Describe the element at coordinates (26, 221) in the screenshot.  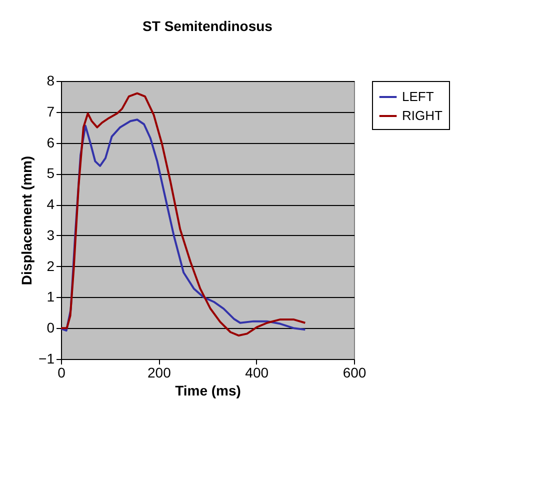
I see `y-axis-title: Displacement (mm)` at that location.